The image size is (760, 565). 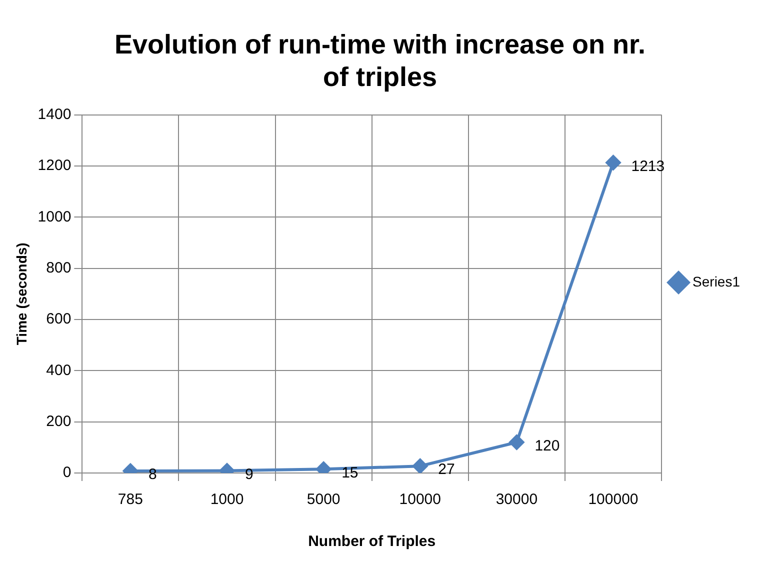 What do you see at coordinates (59, 267) in the screenshot?
I see `y-tick-label: 800` at bounding box center [59, 267].